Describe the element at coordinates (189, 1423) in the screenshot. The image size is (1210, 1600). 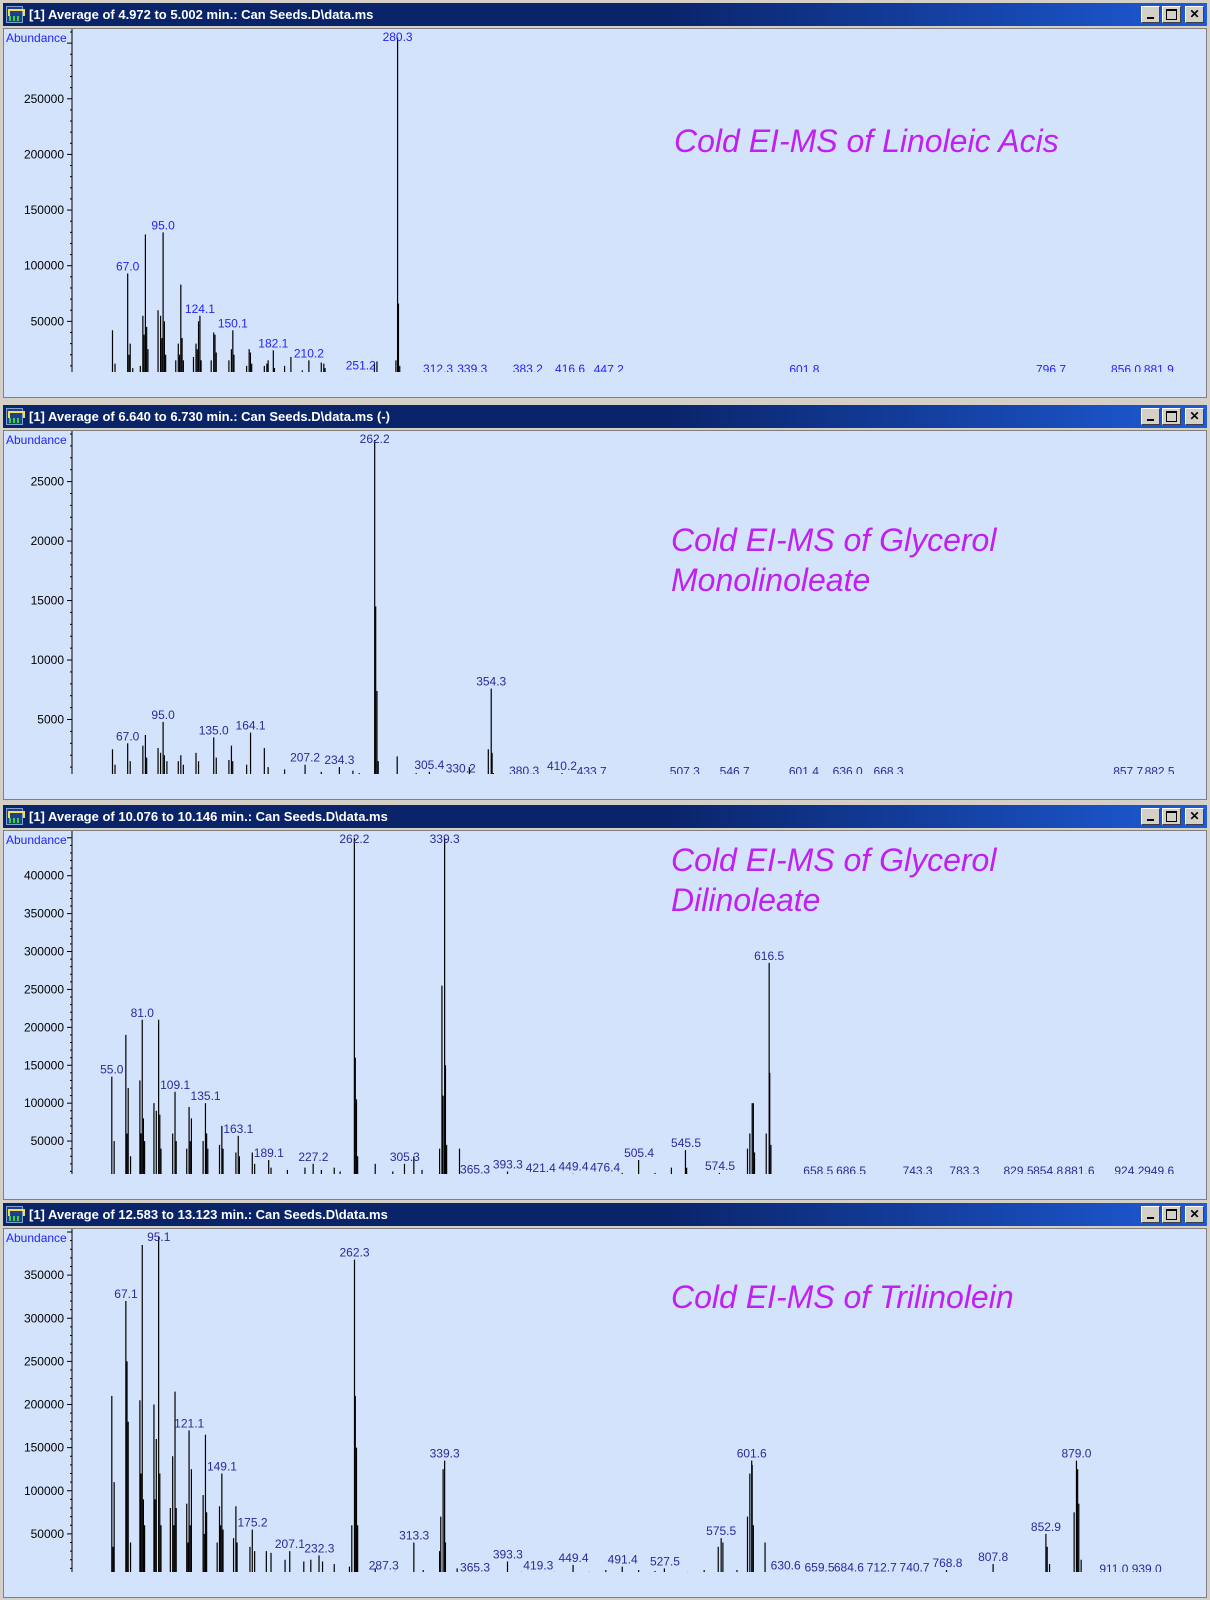
I see `peak-label: 121.1` at that location.